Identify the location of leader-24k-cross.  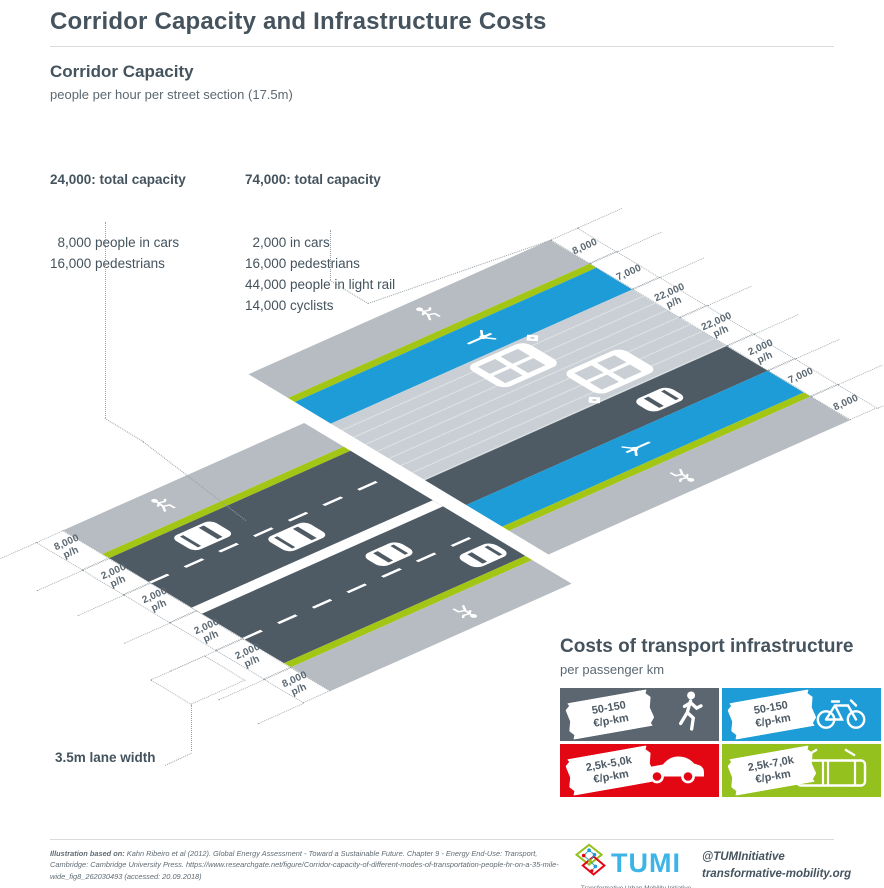
(124, 430).